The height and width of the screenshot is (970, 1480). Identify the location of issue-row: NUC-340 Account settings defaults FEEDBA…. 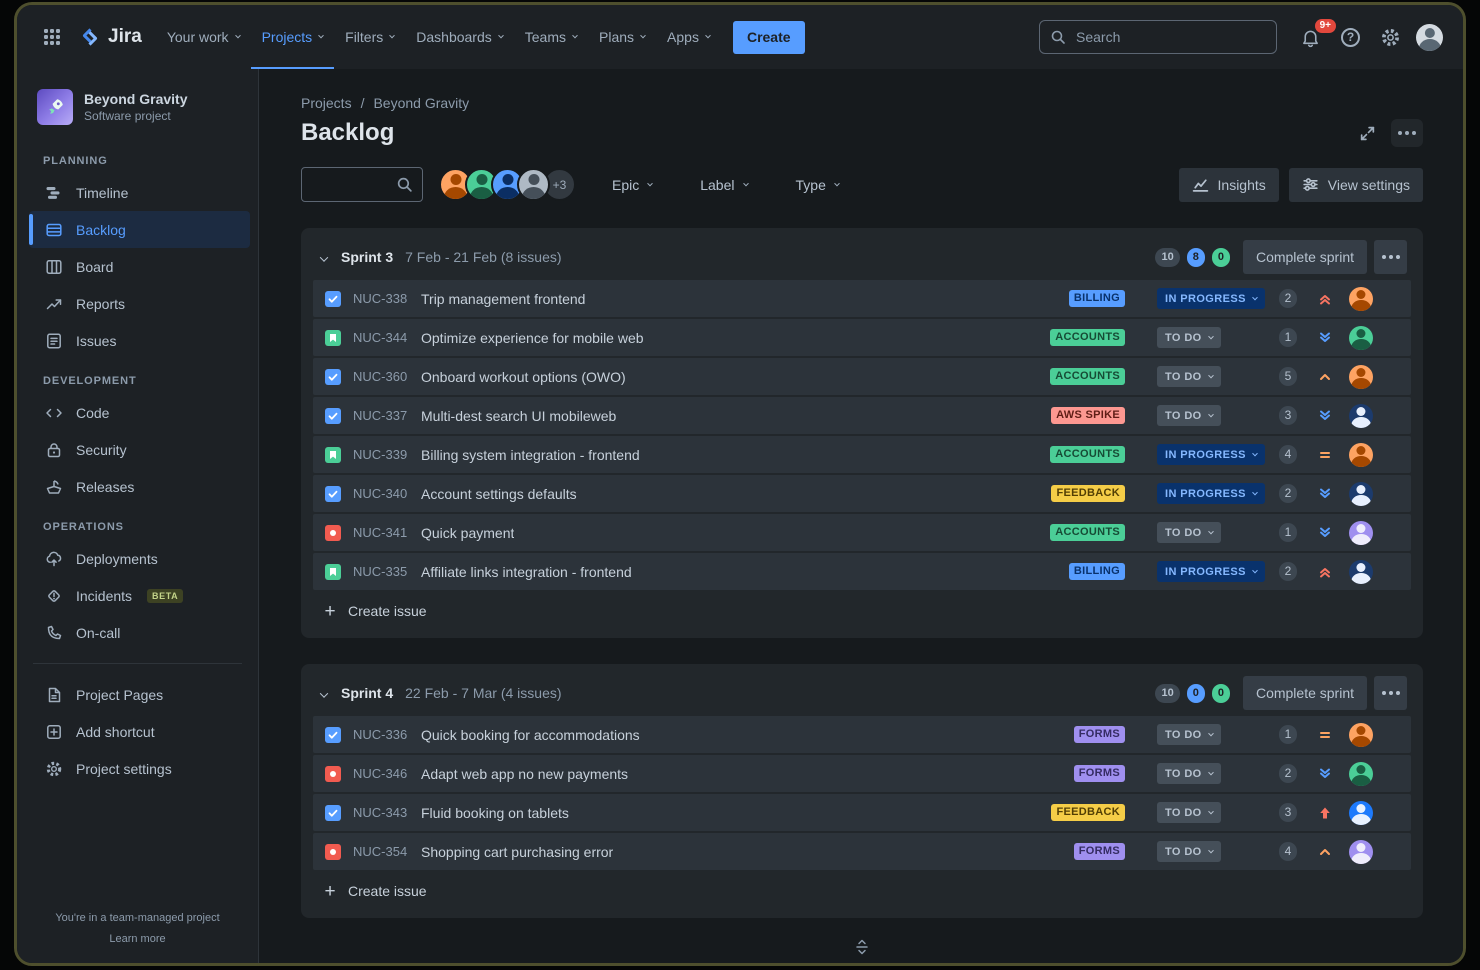
(862, 493).